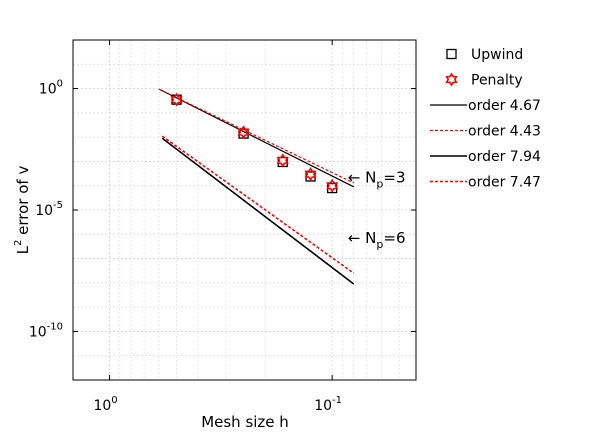  I want to click on x-tick-label: 10⁻¹, so click(328, 404).